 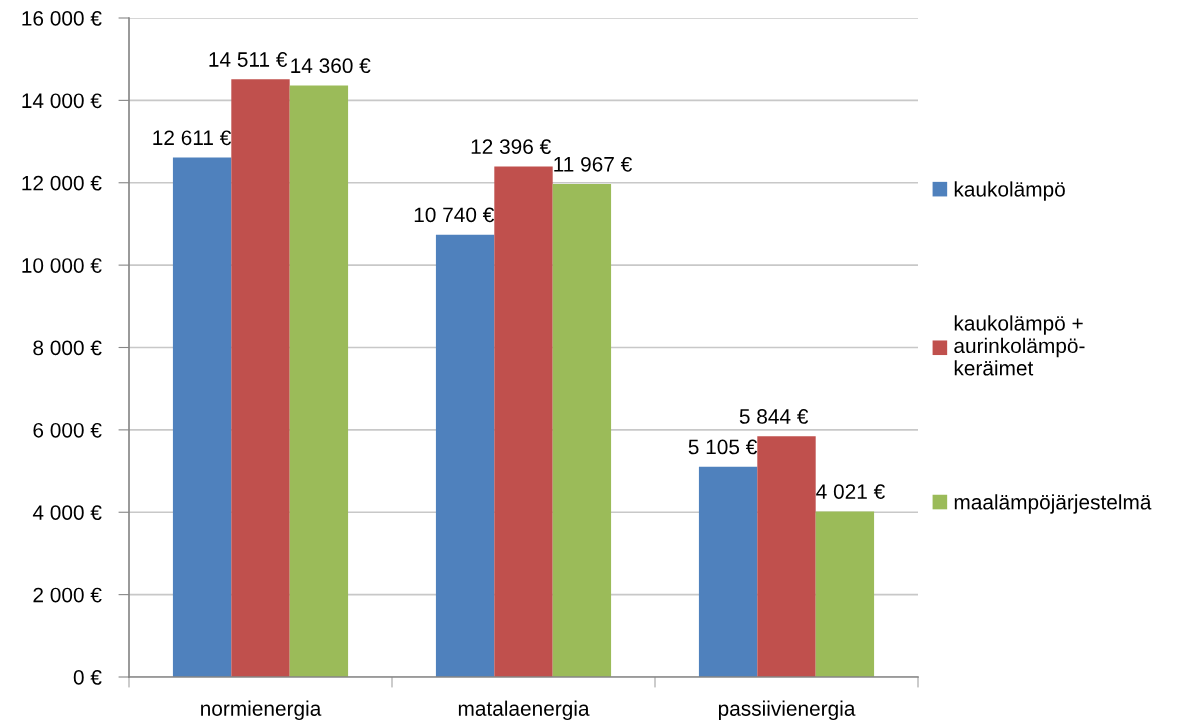 What do you see at coordinates (511, 146) in the screenshot?
I see `data-label: 12 396 €` at bounding box center [511, 146].